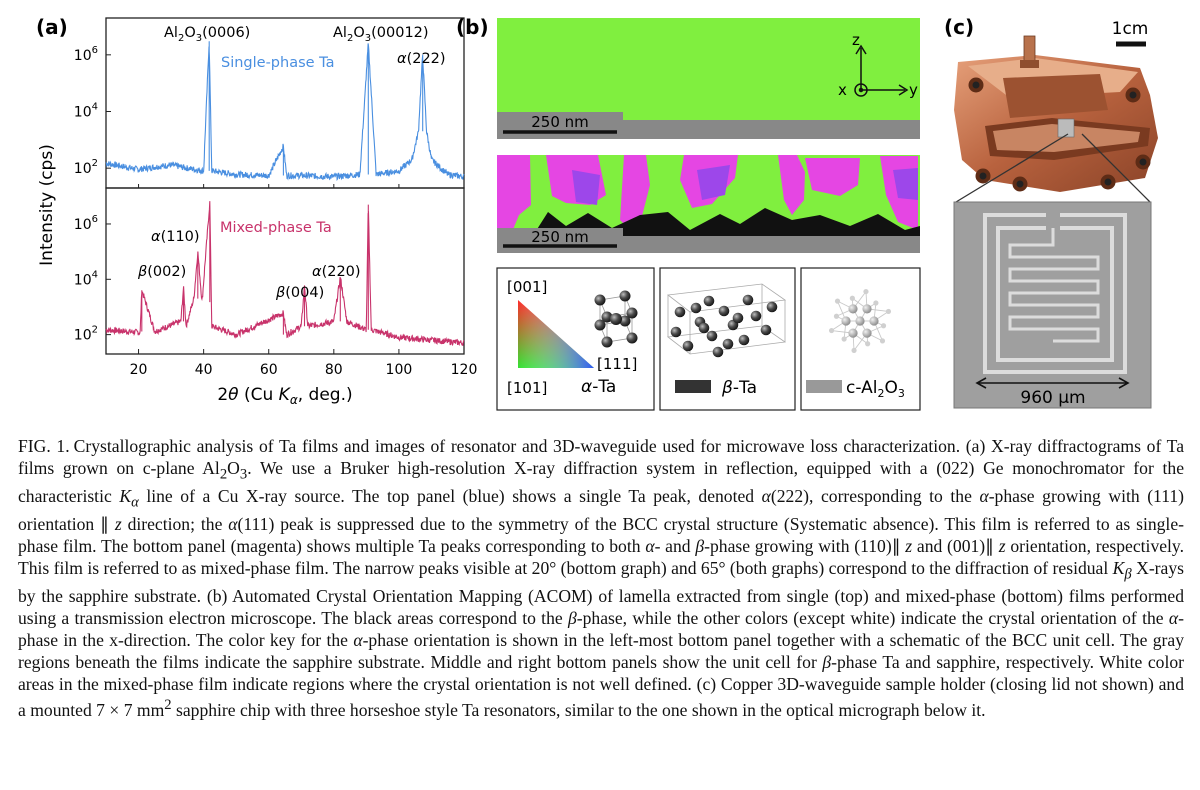 Image resolution: width=1200 pixels, height=790 pixels. Describe the element at coordinates (959, 27) in the screenshot. I see `panel-c-label: (c)` at that location.